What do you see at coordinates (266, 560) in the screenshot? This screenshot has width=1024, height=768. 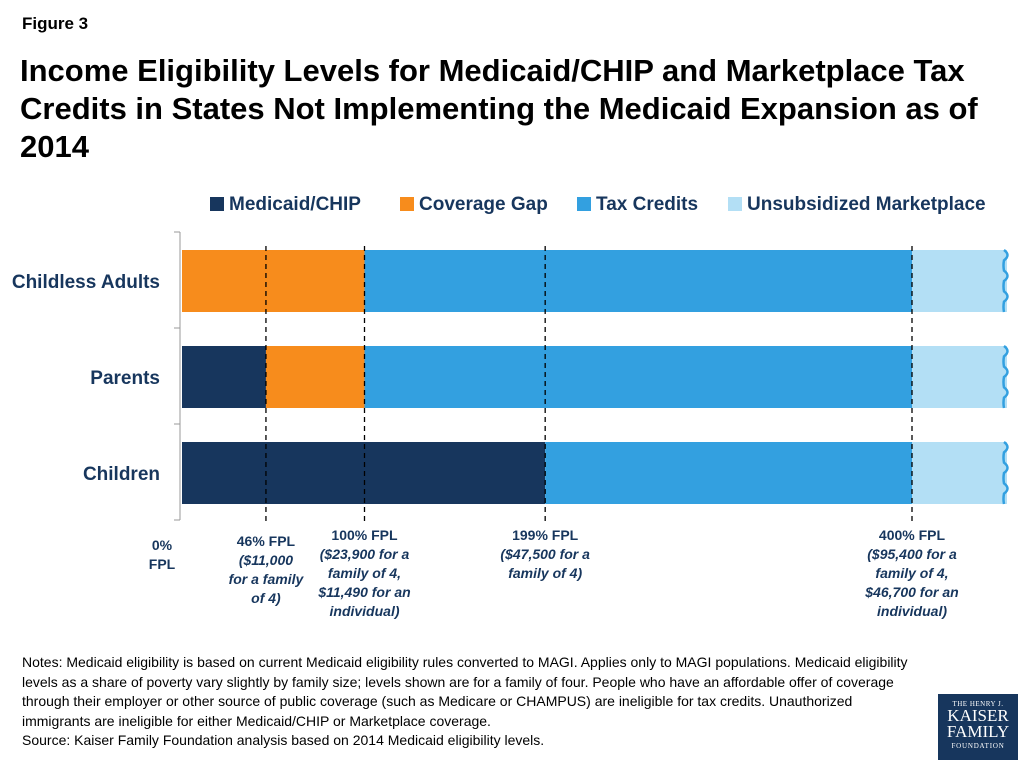 I see `fpl-label-line: ($11,000` at bounding box center [266, 560].